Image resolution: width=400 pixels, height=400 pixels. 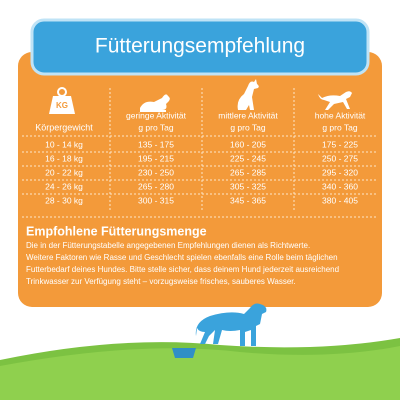 What do you see at coordinates (64, 172) in the screenshot?
I see `table-cell: 20 - 22 kg` at bounding box center [64, 172].